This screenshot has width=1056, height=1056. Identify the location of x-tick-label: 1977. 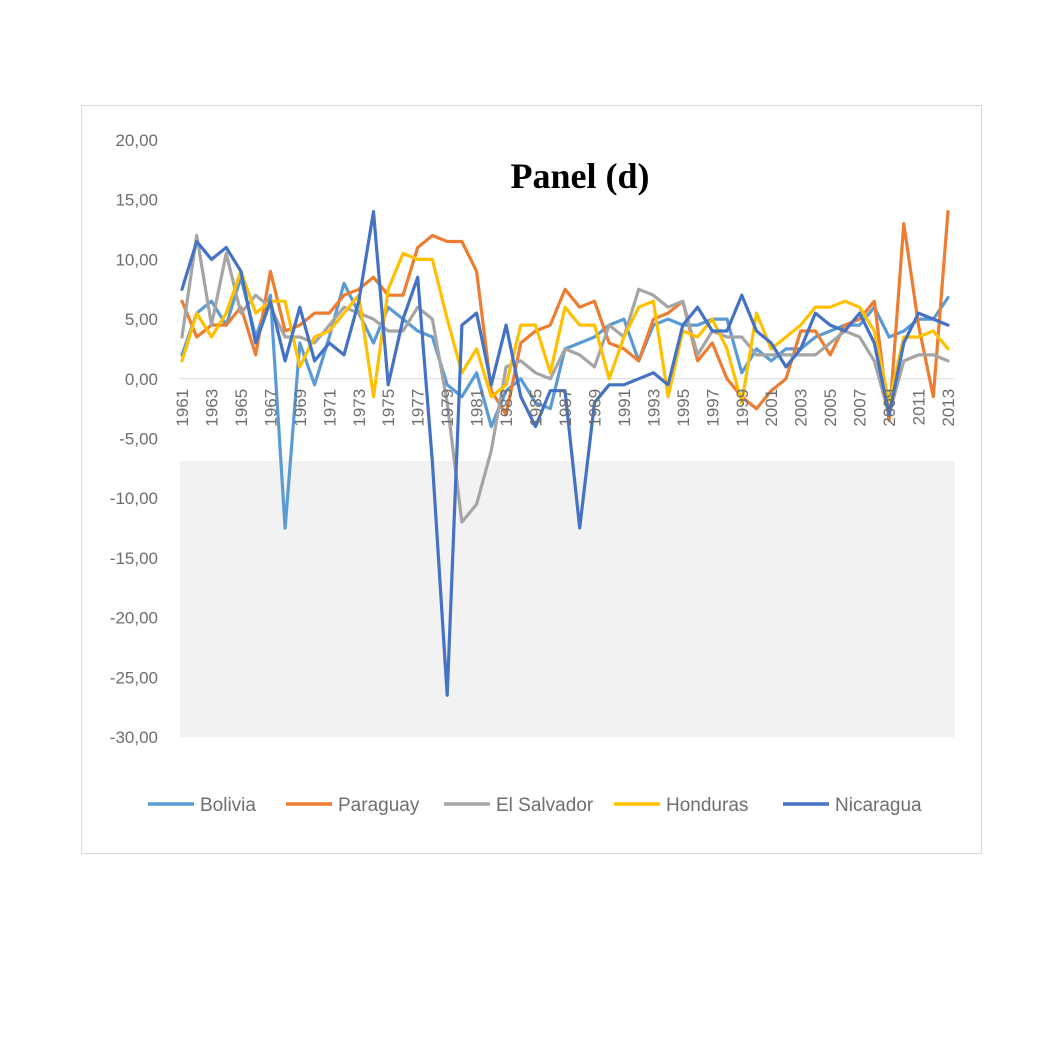
(418, 408).